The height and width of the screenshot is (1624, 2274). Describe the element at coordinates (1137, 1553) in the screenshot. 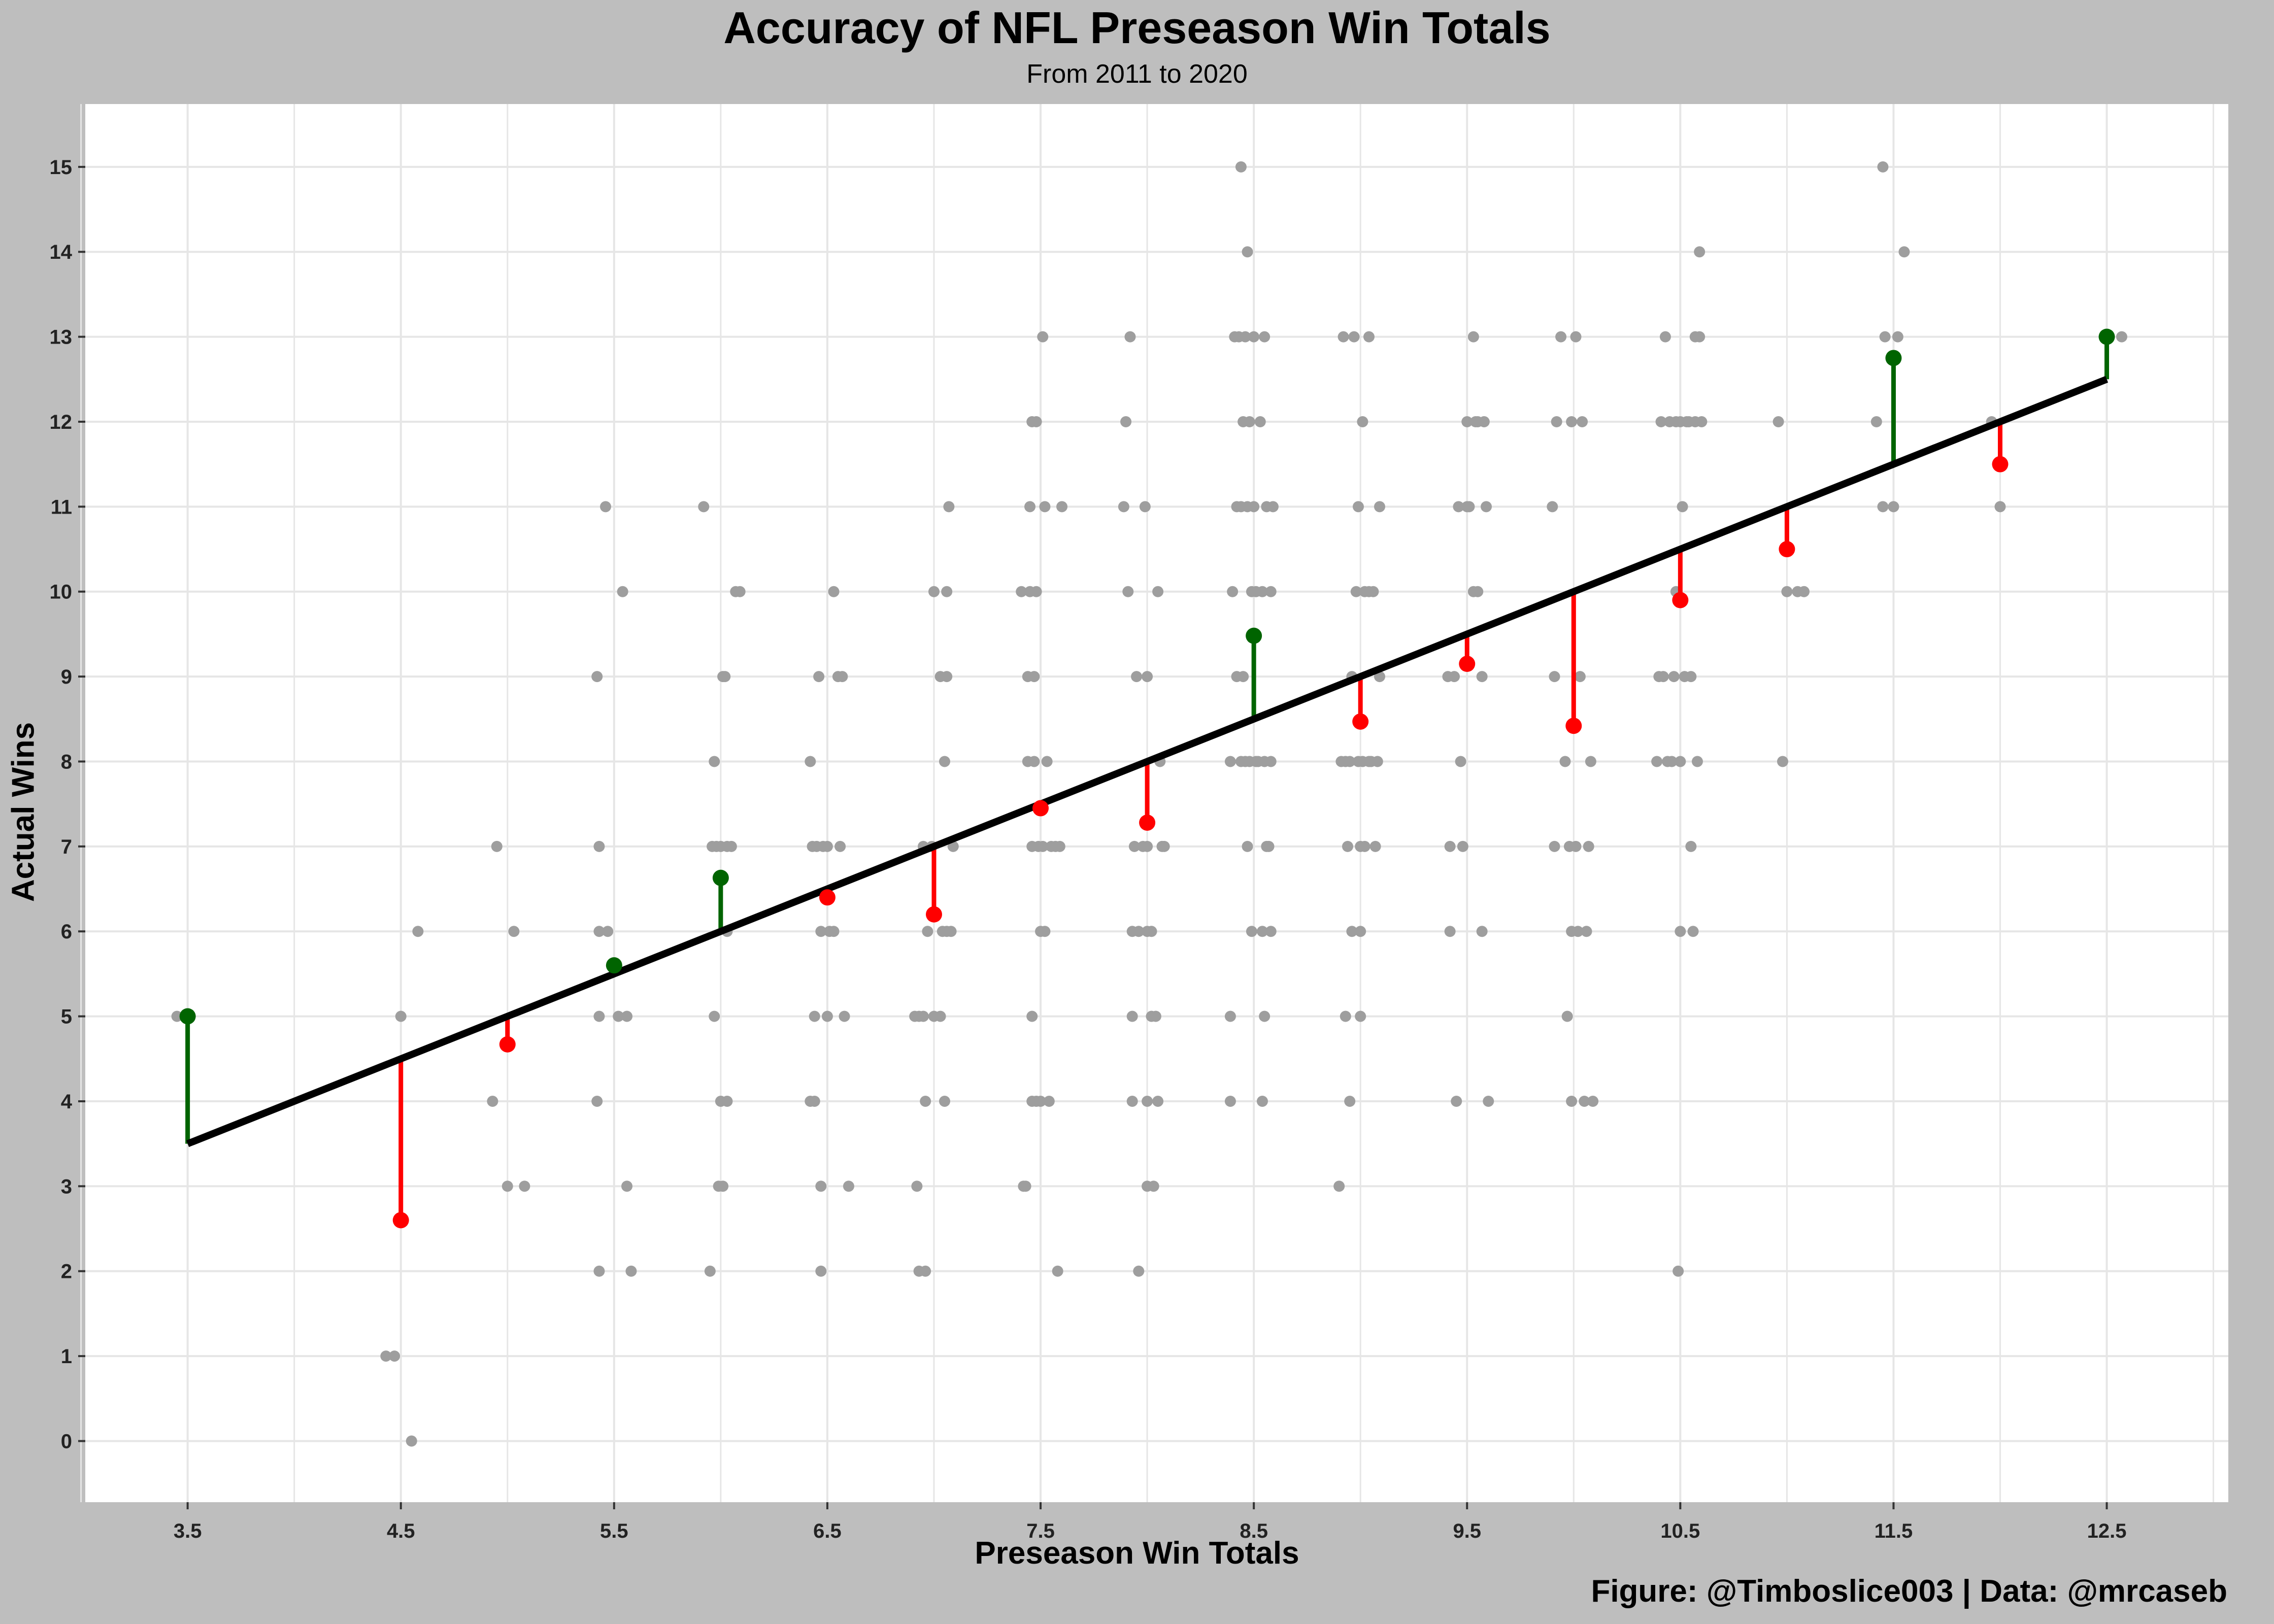

I see `x-axis-title: Preseason Win Totals` at that location.